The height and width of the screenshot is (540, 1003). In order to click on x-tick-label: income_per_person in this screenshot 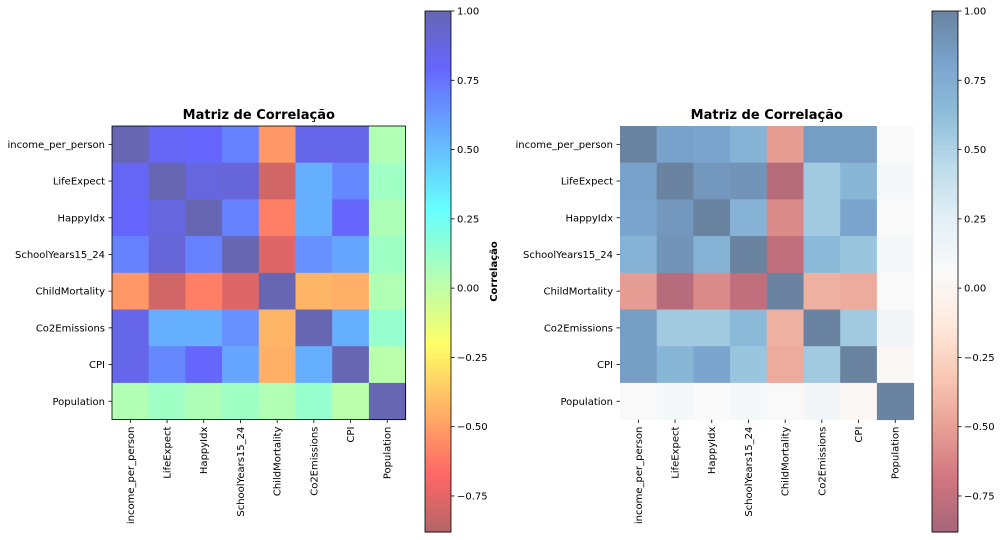, I will do `click(131, 476)`.